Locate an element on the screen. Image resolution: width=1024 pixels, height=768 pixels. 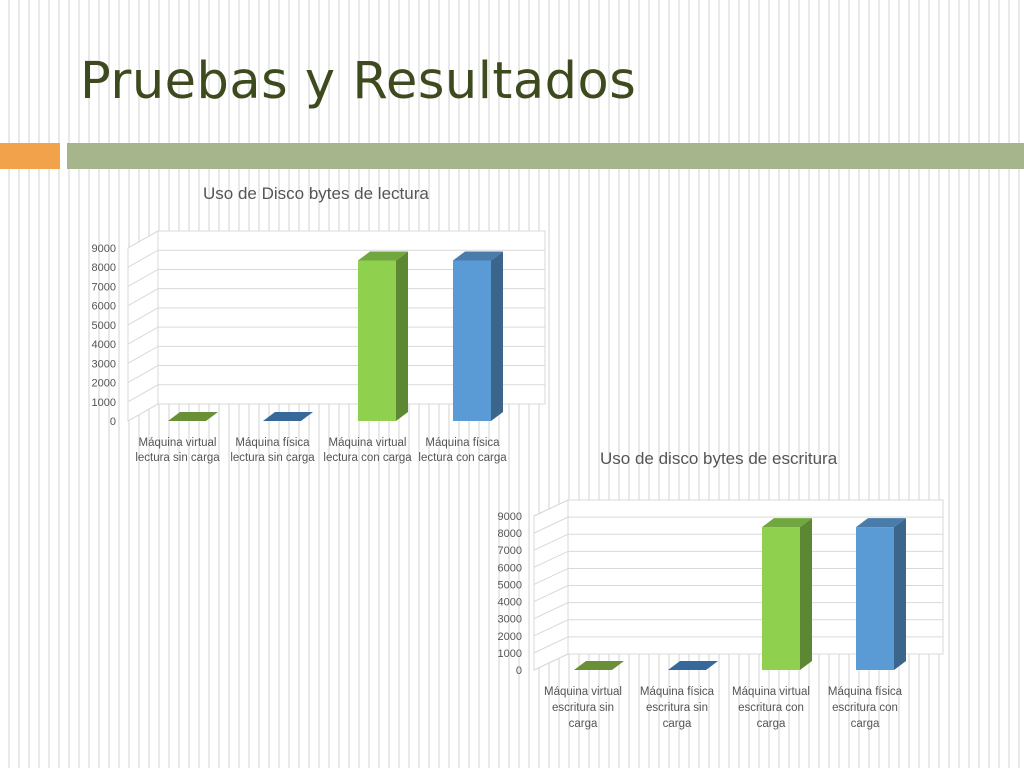
x-category-label: Máquina virtual escritura sin carga is located at coordinates (583, 708).